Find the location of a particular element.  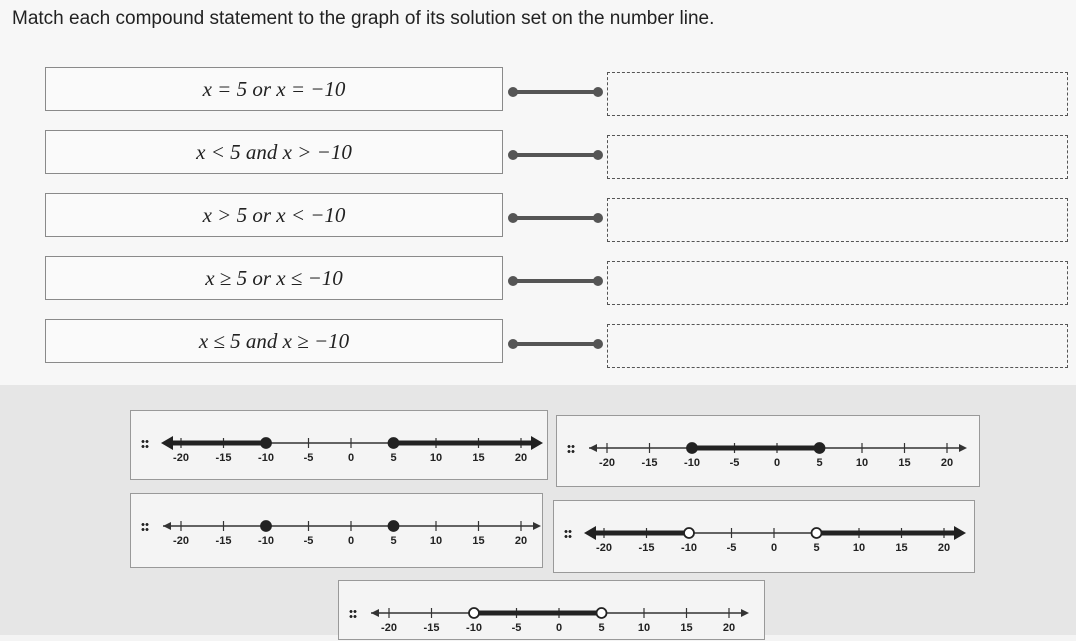

statement: x < 5 and x > −10 is located at coordinates (274, 152).